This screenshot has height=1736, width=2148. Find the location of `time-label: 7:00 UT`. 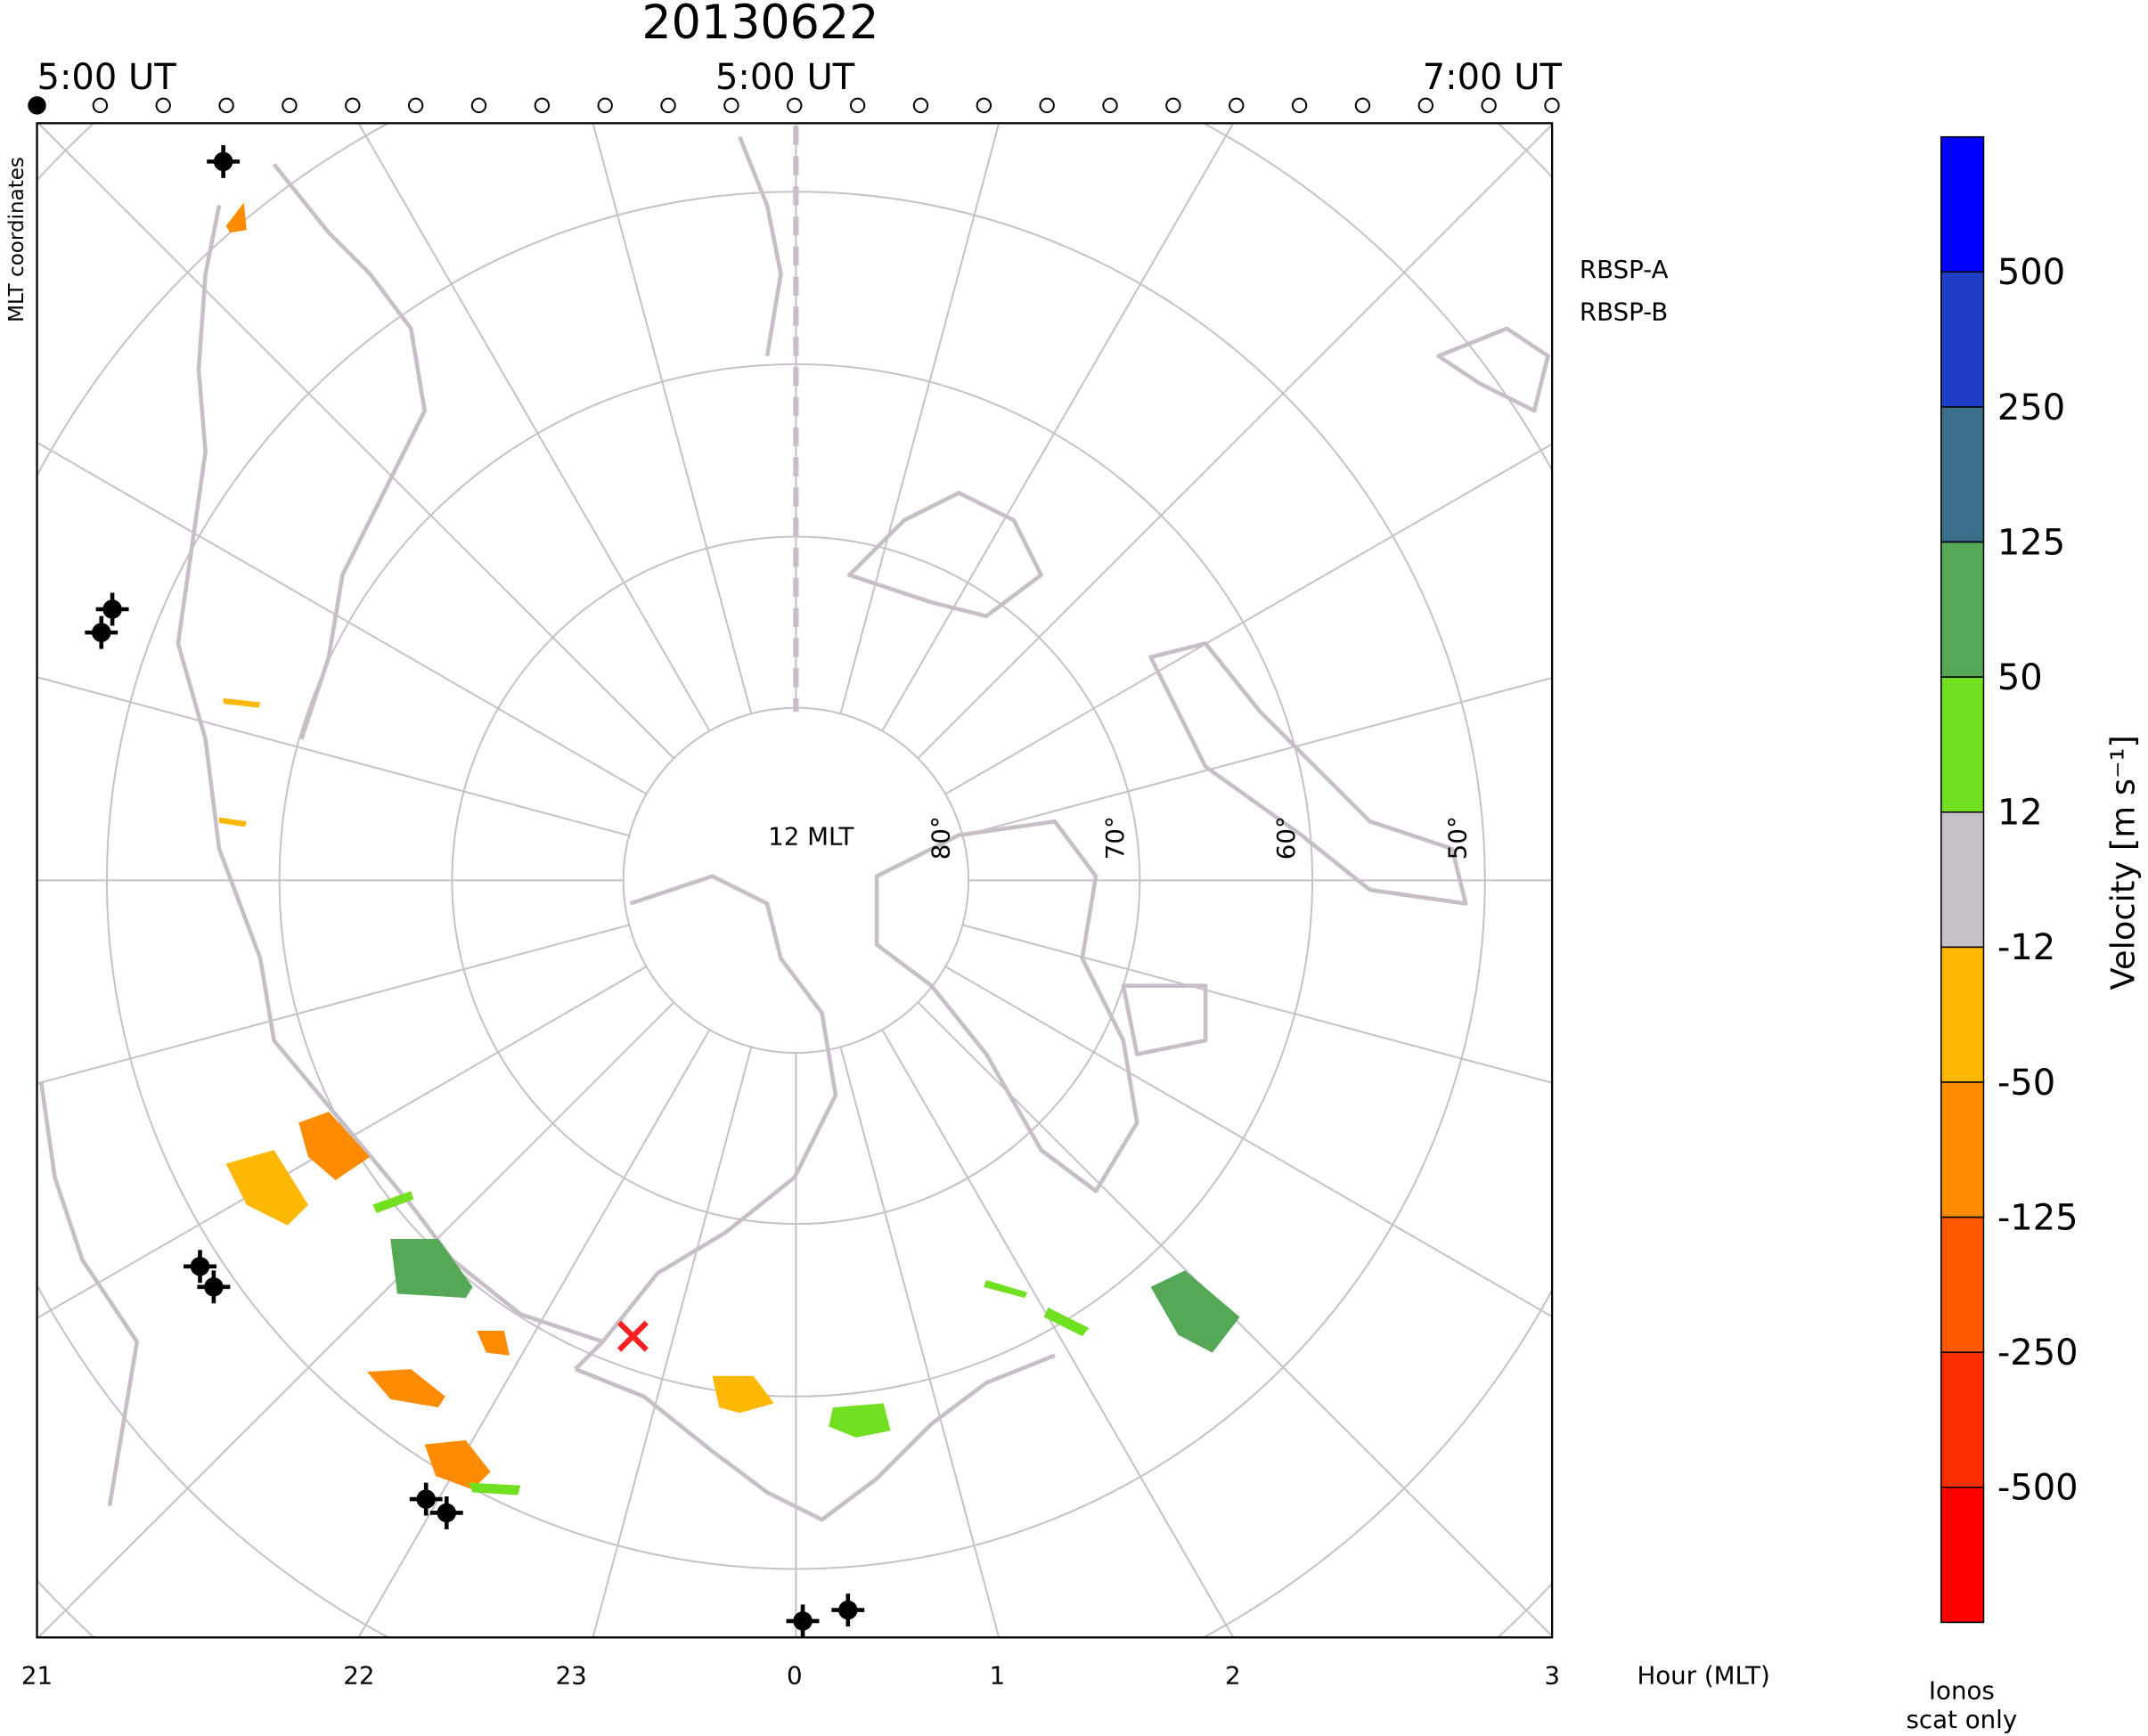

time-label: 7:00 UT is located at coordinates (1493, 78).